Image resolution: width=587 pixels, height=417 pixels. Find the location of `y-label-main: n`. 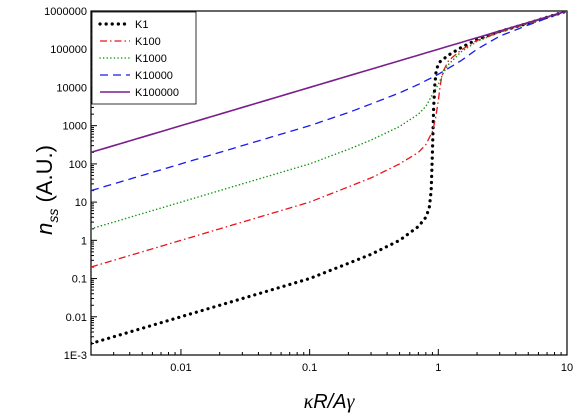

y-label-main: n is located at coordinates (44, 229).